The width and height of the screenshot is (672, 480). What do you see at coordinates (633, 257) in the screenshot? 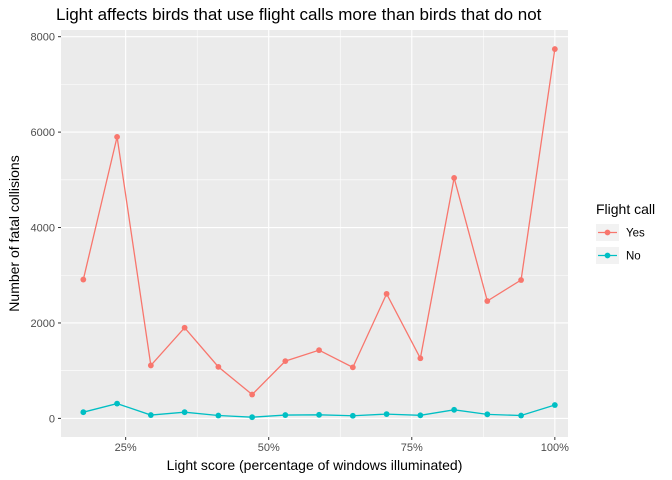
I see `legend-label-no: No` at bounding box center [633, 257].